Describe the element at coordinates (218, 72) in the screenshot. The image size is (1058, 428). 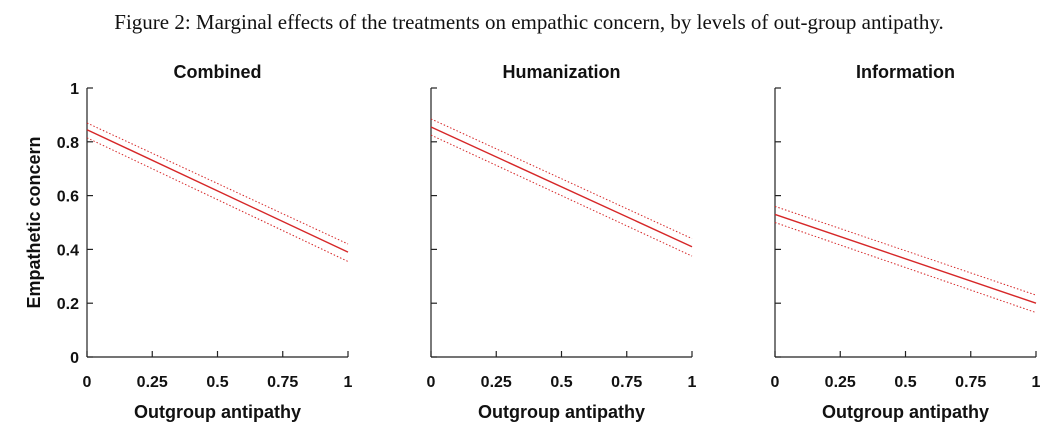
I see `panel-title: Combined` at that location.